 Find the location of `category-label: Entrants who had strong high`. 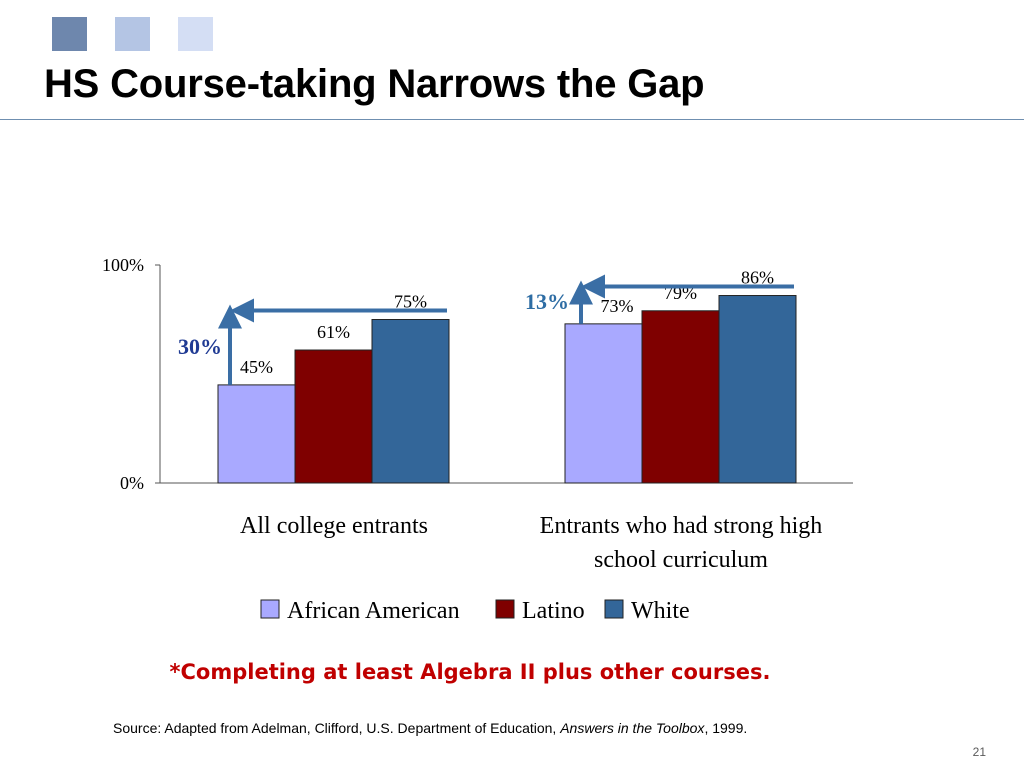

category-label: Entrants who had strong high is located at coordinates (681, 526).